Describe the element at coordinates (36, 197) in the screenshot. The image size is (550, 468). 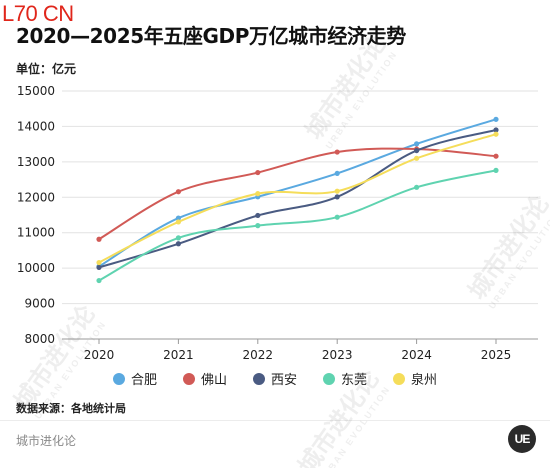
I see `y-tick-label: 12000` at that location.